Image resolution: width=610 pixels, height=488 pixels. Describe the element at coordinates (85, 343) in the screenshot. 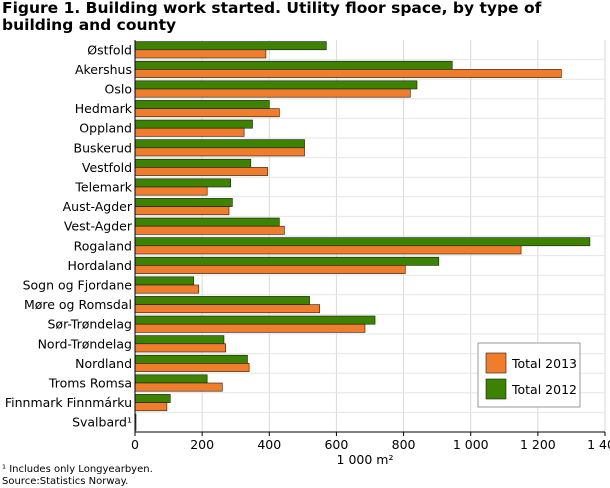

I see `category-label-nord-trøndelag: Nord-Trøndelag` at that location.